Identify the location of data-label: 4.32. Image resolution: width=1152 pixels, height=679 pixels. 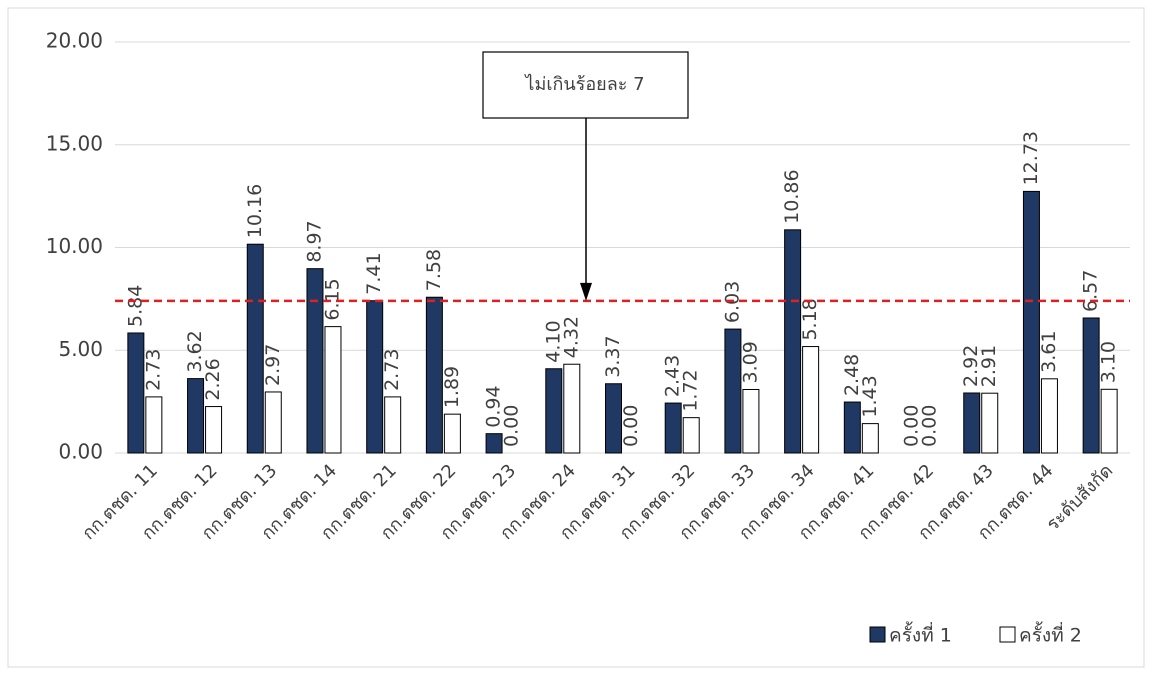
(571, 337).